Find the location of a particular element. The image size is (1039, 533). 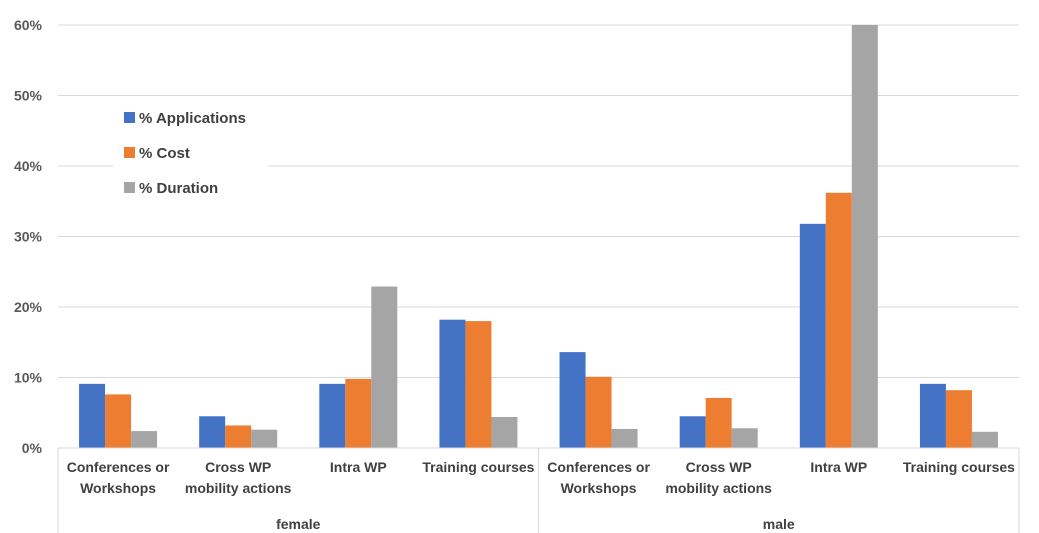

y-tick-label: 40% is located at coordinates (28, 166).